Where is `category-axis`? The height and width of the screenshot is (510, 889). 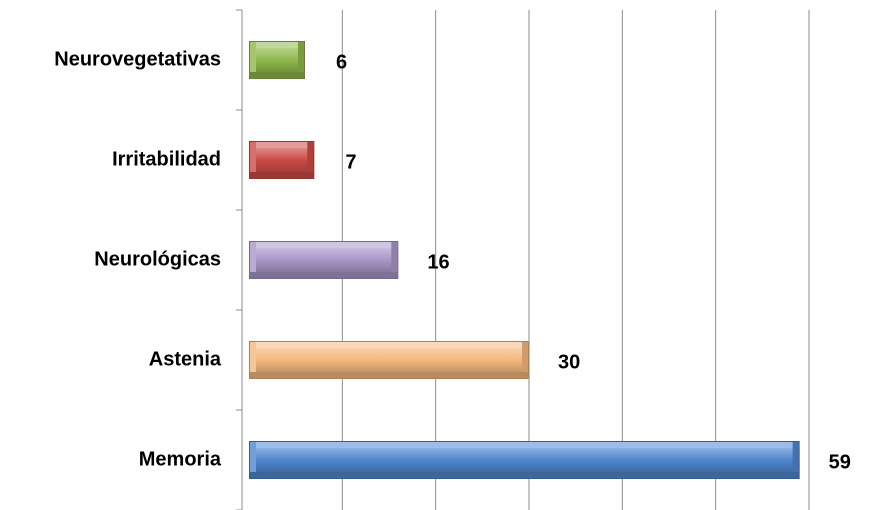
category-axis is located at coordinates (239, 259).